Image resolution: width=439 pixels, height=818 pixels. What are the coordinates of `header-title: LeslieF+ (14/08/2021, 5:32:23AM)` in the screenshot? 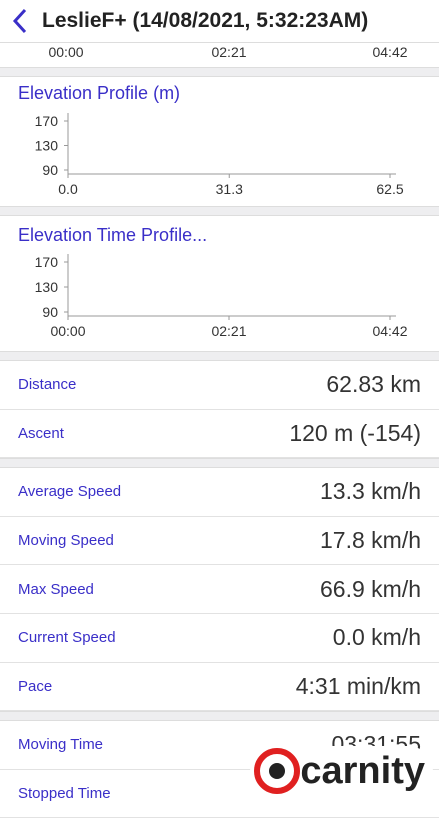 It's located at (205, 20).